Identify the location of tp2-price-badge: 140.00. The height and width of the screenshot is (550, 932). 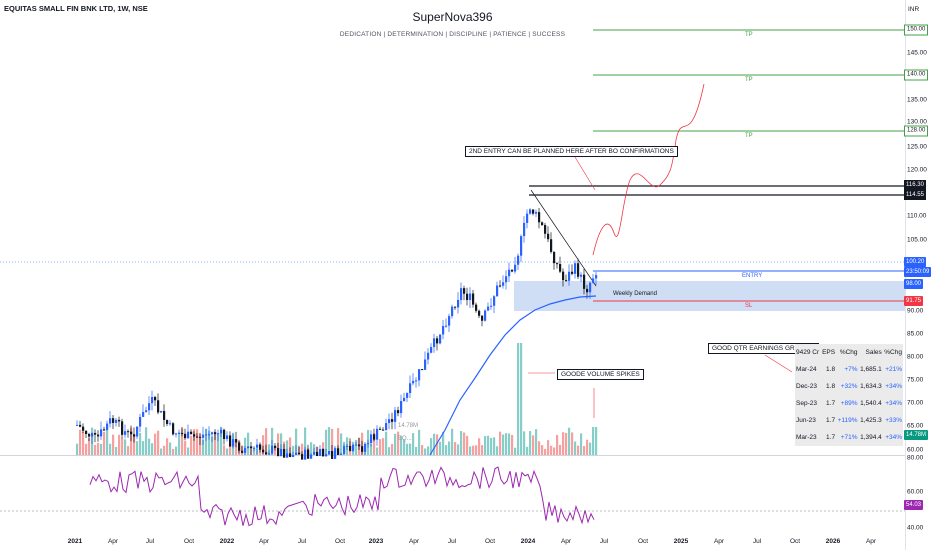
(916, 75).